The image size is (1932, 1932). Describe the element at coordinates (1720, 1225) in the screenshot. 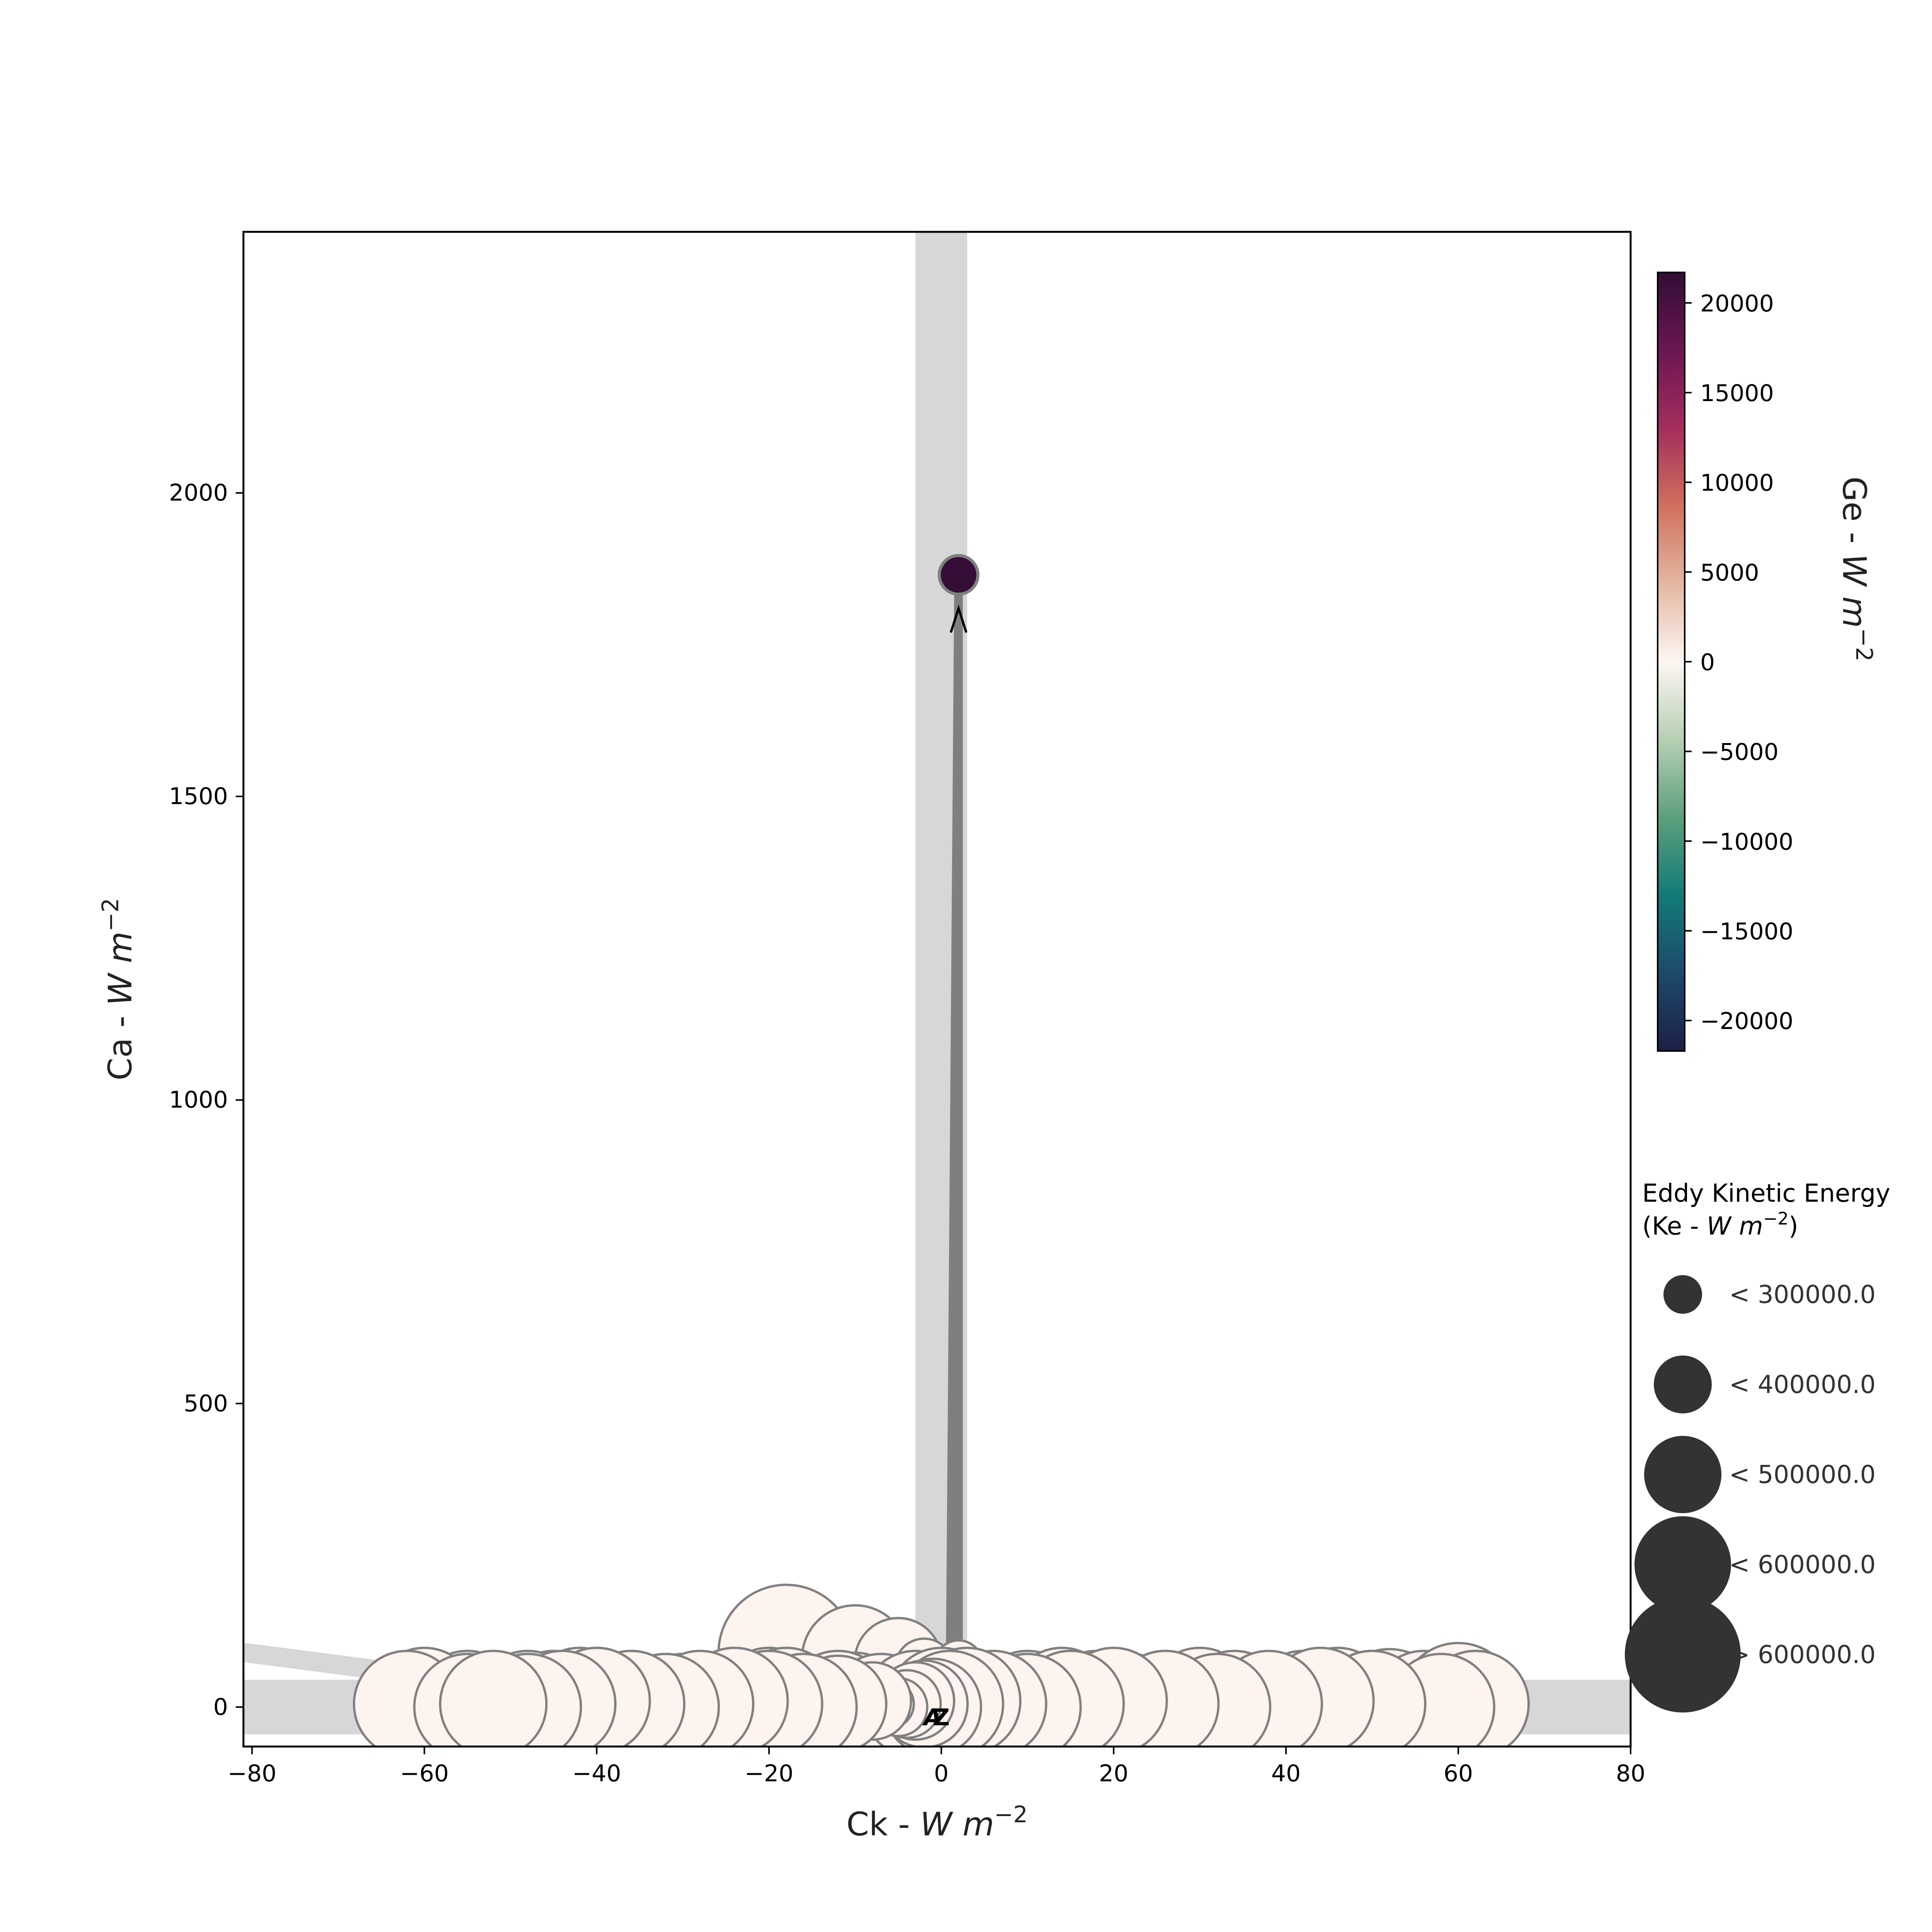

I see `size-legend-title-line2: (Ke - W m−2)` at that location.